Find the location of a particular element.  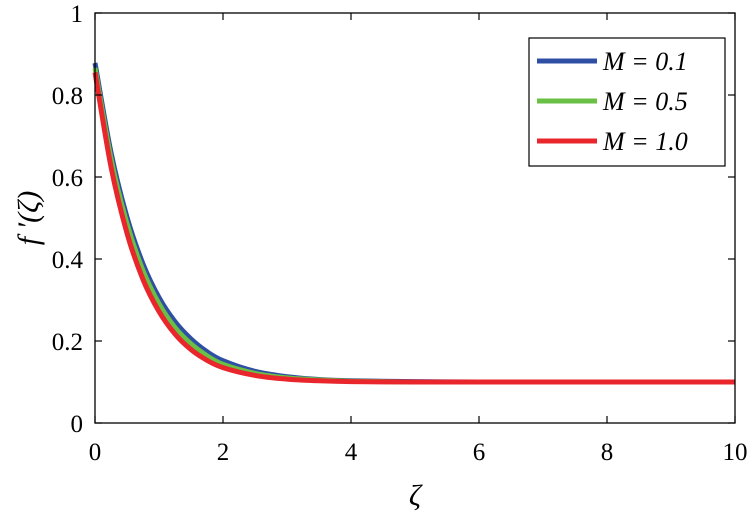

y-tick-label: 0.8 is located at coordinates (67, 96).